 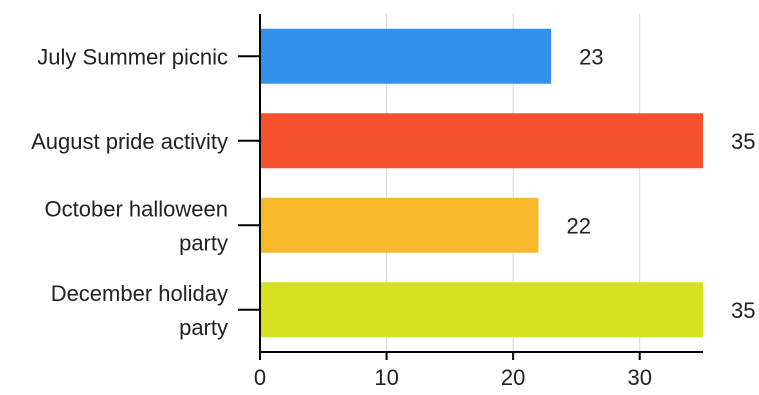 I want to click on x-tick-label-10: 10, so click(x=386, y=377).